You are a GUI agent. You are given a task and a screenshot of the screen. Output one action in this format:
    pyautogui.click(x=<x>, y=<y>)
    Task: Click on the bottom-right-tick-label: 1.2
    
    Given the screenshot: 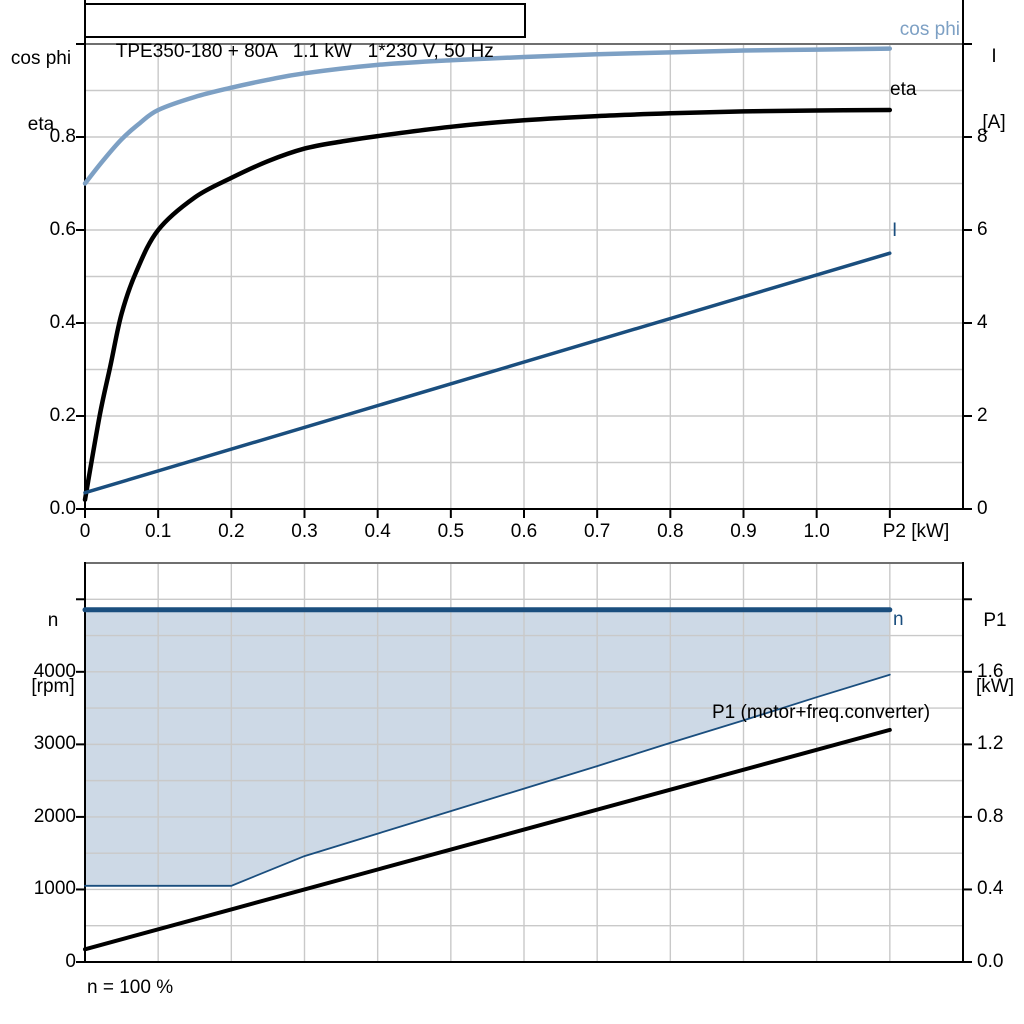 What is the action you would take?
    pyautogui.click(x=990, y=744)
    